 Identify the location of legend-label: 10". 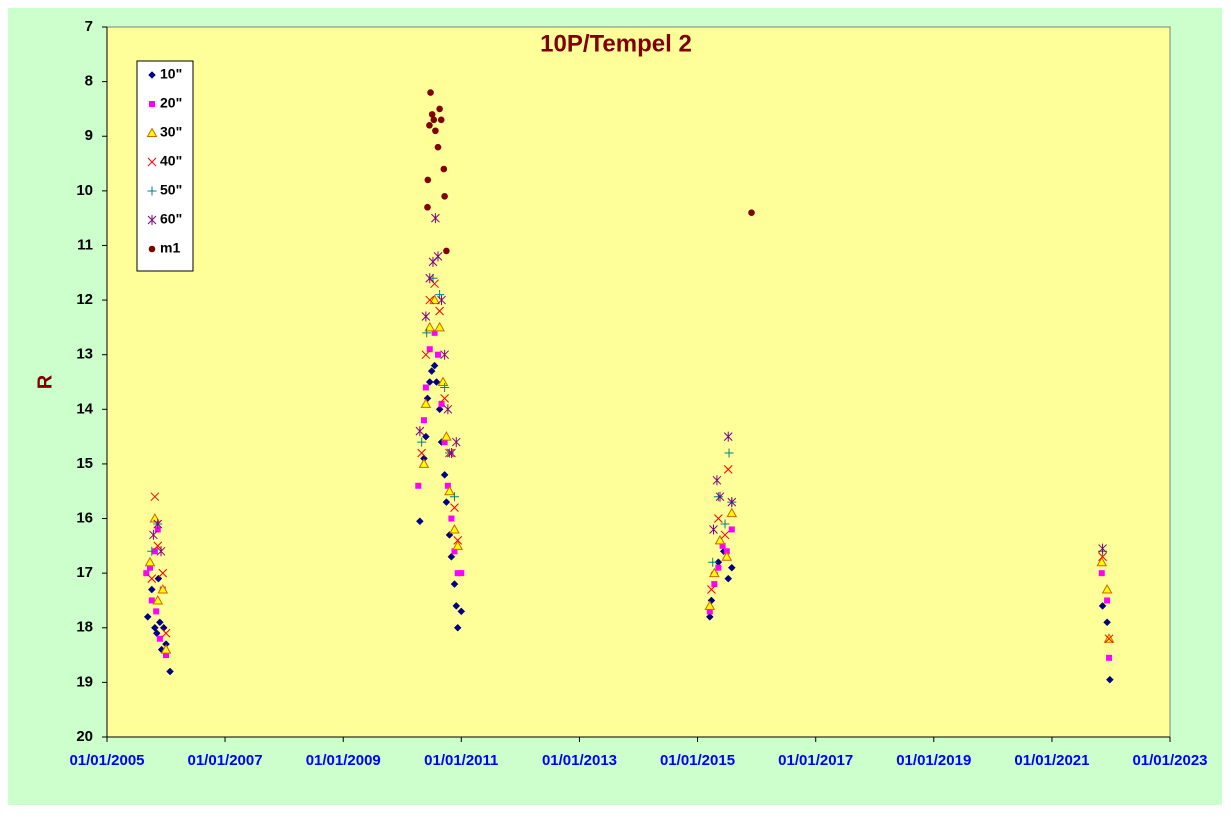
(171, 74).